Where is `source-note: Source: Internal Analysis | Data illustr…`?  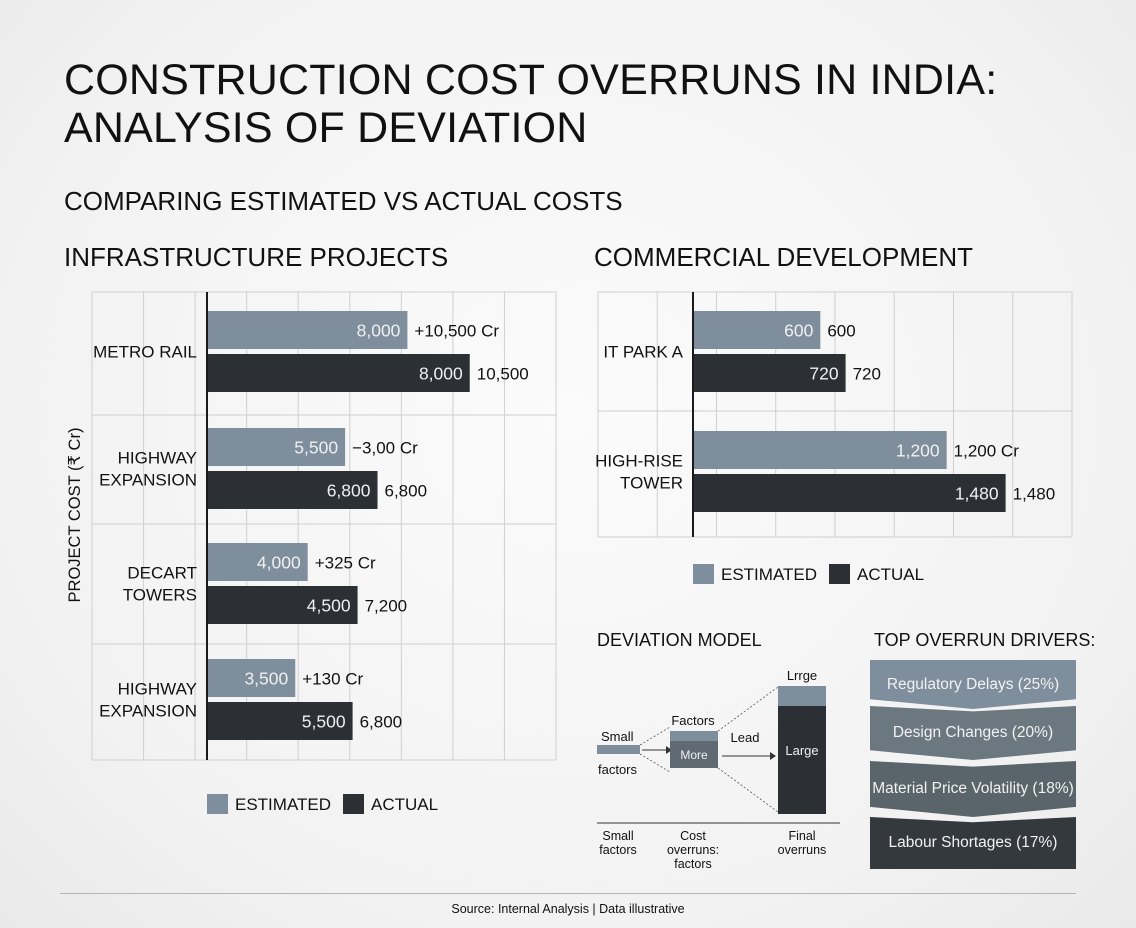
source-note: Source: Internal Analysis | Data illustr… is located at coordinates (568, 909).